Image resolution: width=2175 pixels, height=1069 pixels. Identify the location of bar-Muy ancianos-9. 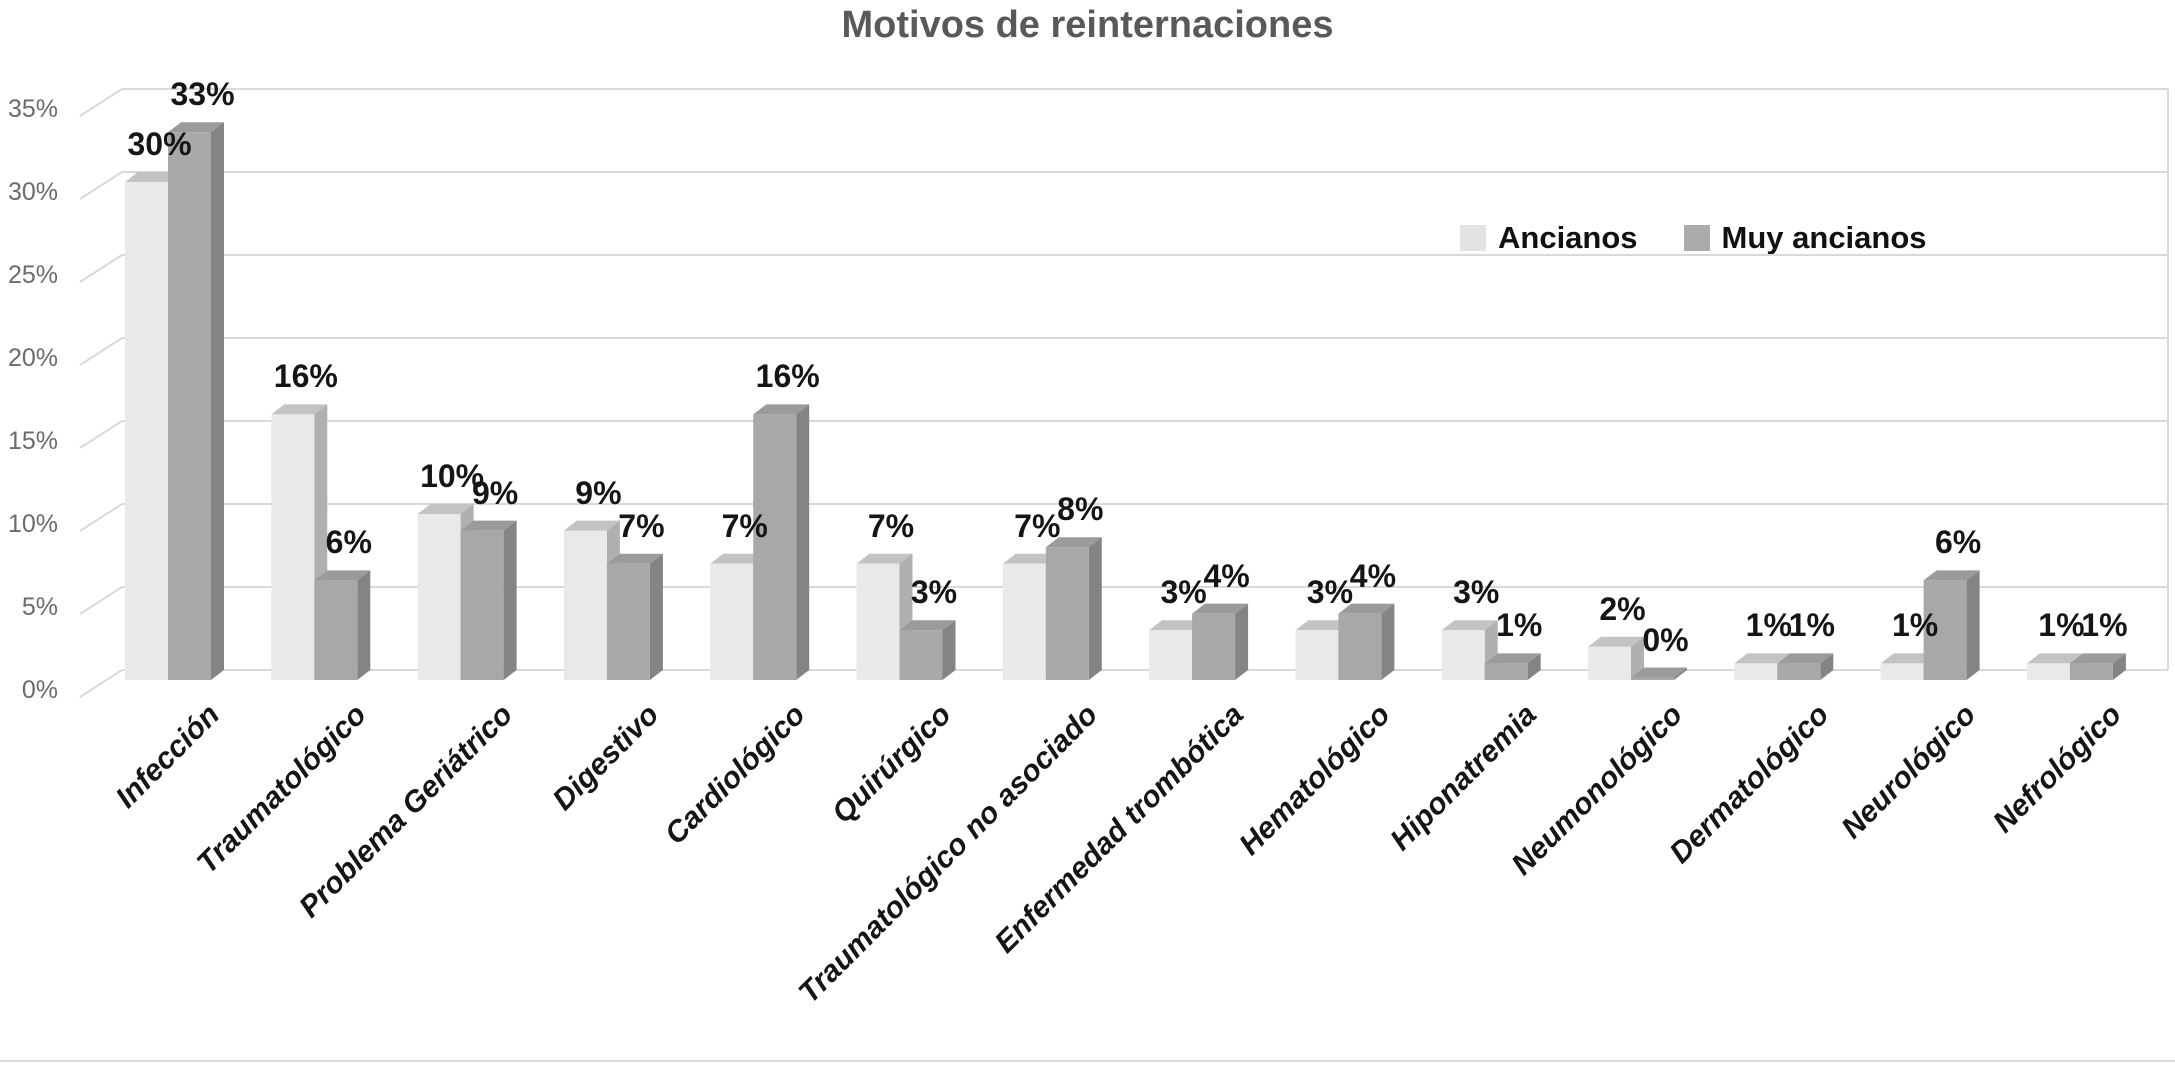
(1506, 671).